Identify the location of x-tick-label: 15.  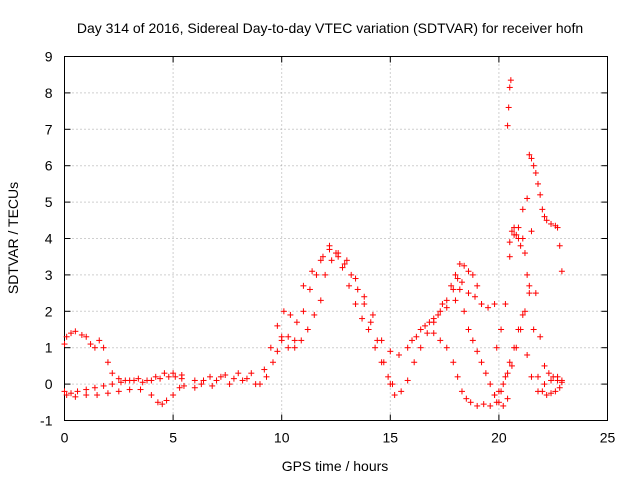
(391, 438).